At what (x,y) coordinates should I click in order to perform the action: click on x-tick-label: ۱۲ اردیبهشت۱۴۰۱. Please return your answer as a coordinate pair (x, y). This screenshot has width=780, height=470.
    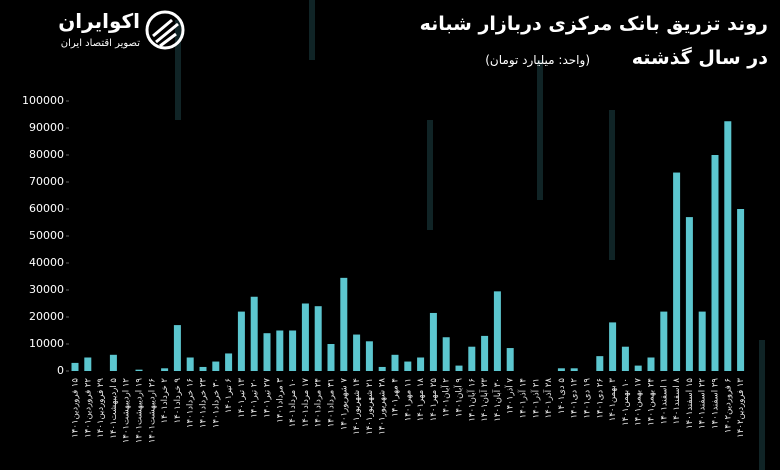
    Looking at the image, I should click on (127, 411).